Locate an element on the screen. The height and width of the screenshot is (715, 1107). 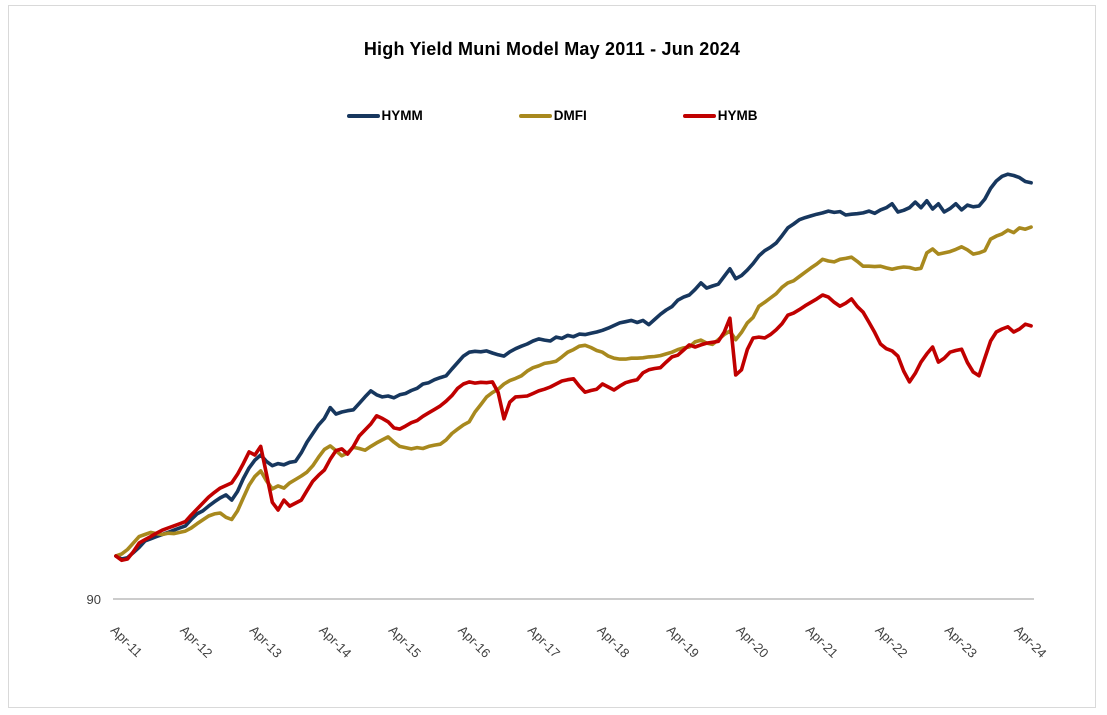
x-tick-label: Apr-20 is located at coordinates (752, 642).